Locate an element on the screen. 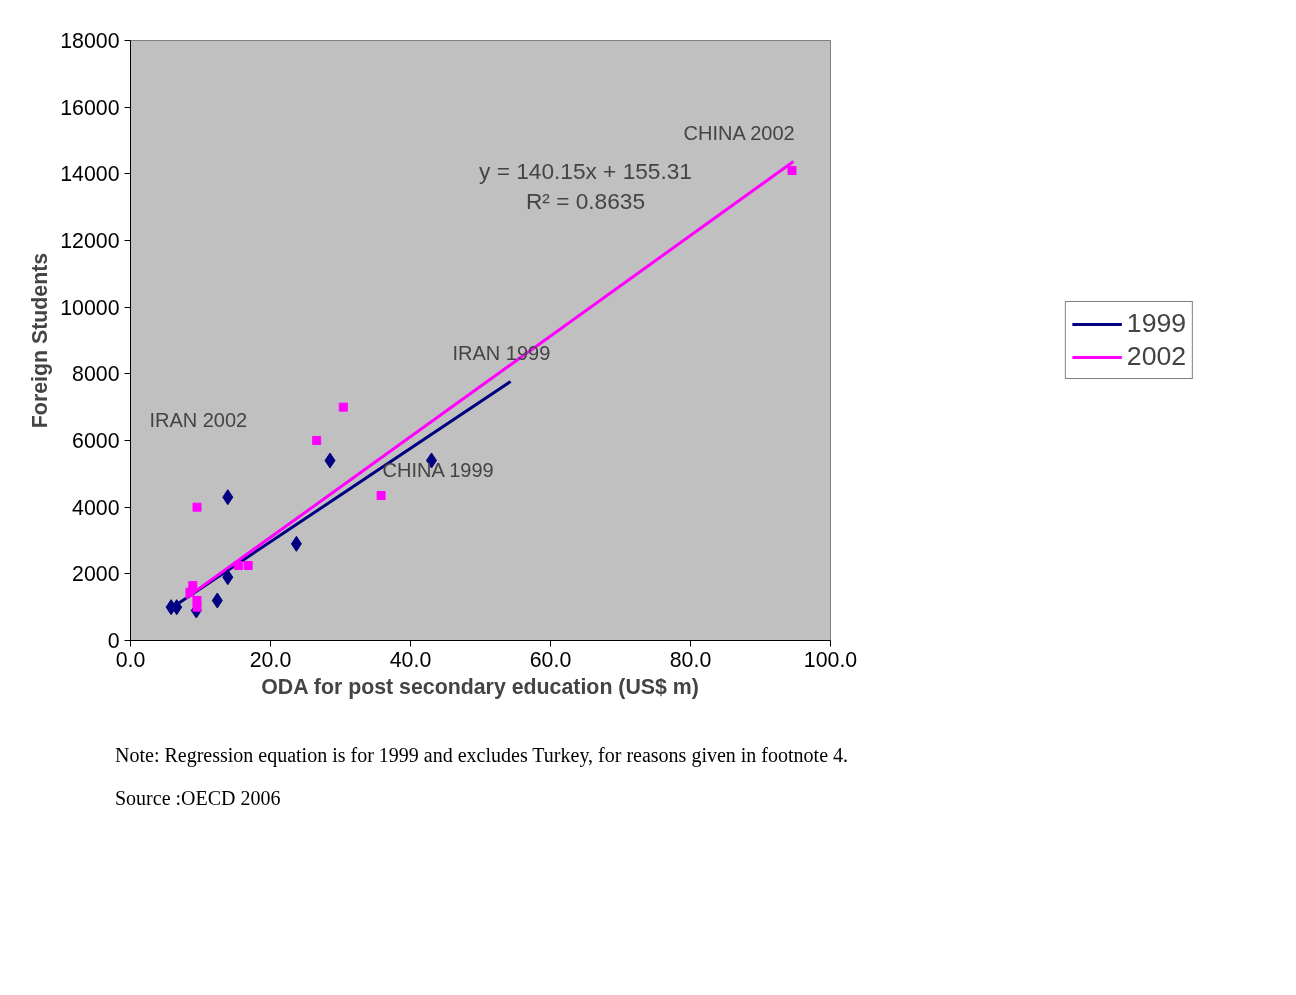  y-tick-label: 10000 is located at coordinates (90, 307).